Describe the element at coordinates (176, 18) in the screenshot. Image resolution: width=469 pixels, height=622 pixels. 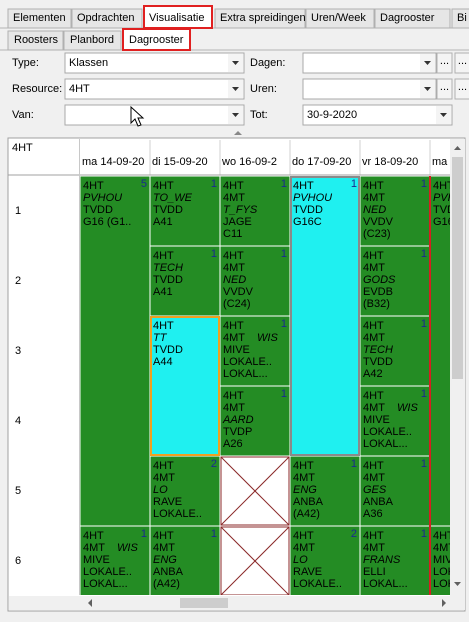
I see `tab-label: Visualisatie` at that location.